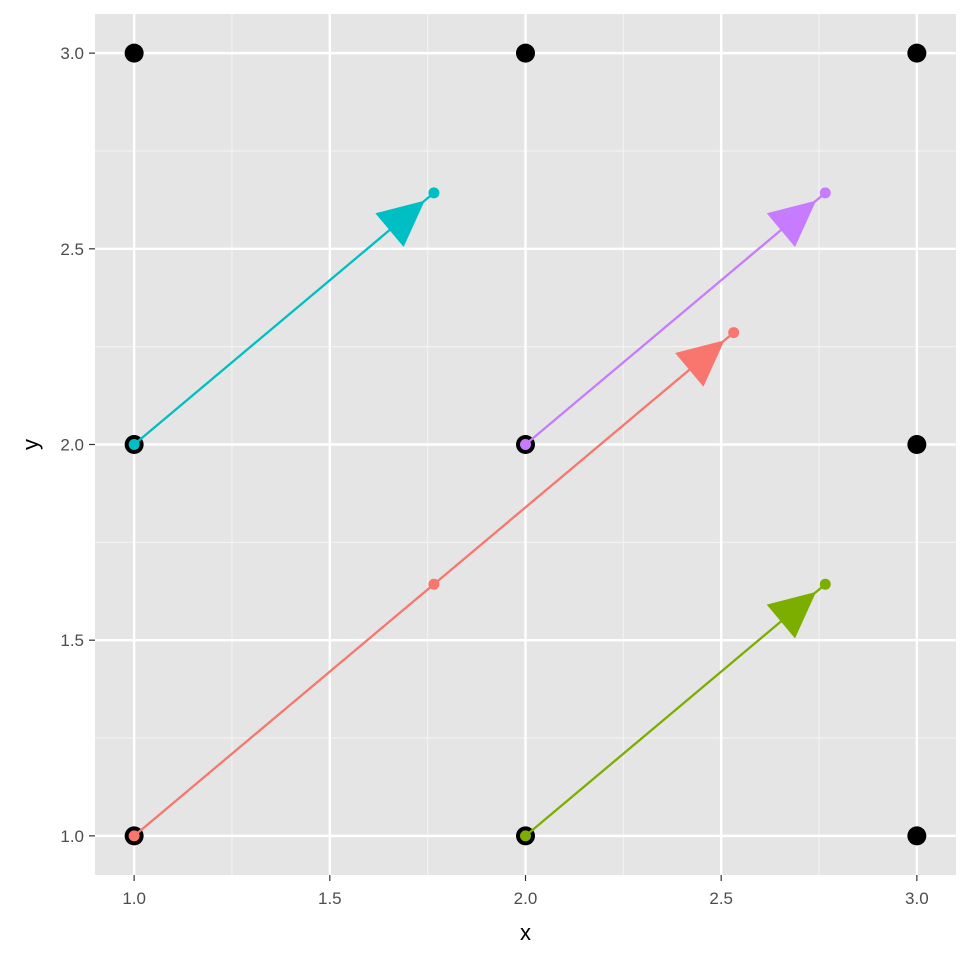 Image resolution: width=970 pixels, height=960 pixels. What do you see at coordinates (330, 898) in the screenshot?
I see `x-tick-label: 1.5` at bounding box center [330, 898].